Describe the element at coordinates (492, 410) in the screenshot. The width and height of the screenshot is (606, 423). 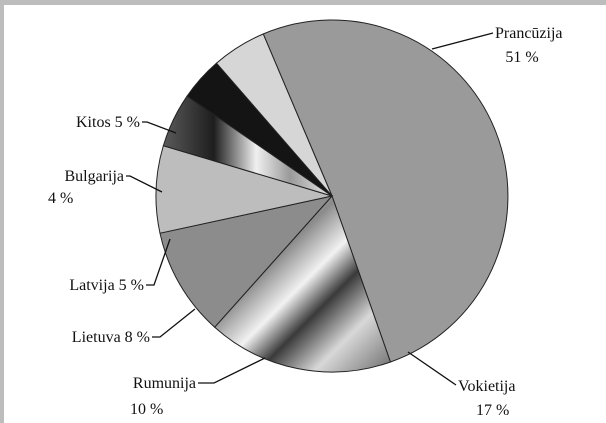
I see `pct-vokietija: 17 %` at that location.